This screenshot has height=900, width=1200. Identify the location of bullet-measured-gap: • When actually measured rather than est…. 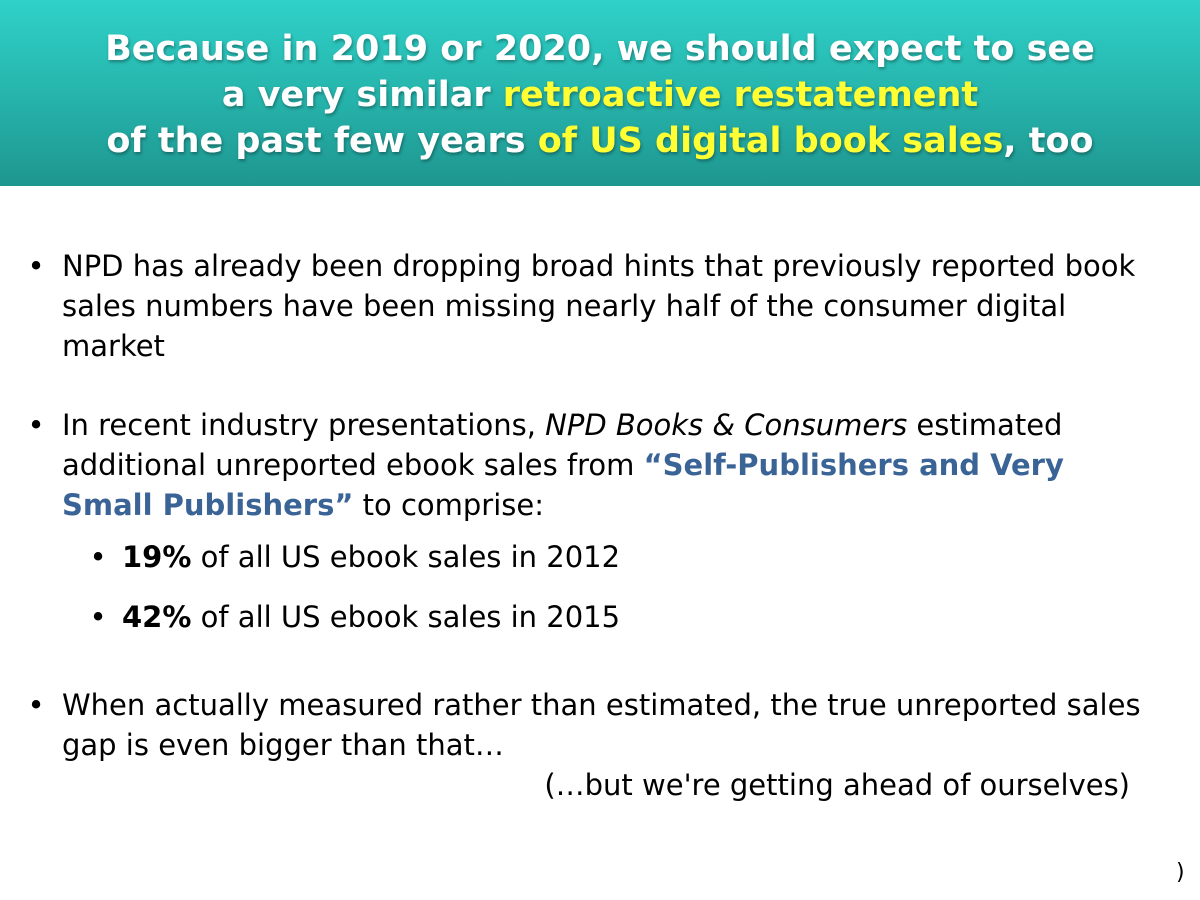
(589, 725).